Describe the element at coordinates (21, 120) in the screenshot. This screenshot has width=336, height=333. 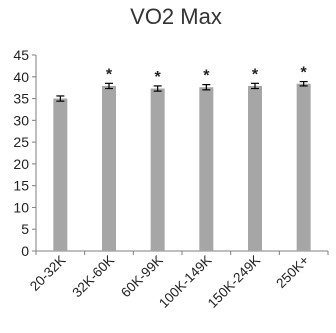
I see `y-tick-label: 30` at that location.